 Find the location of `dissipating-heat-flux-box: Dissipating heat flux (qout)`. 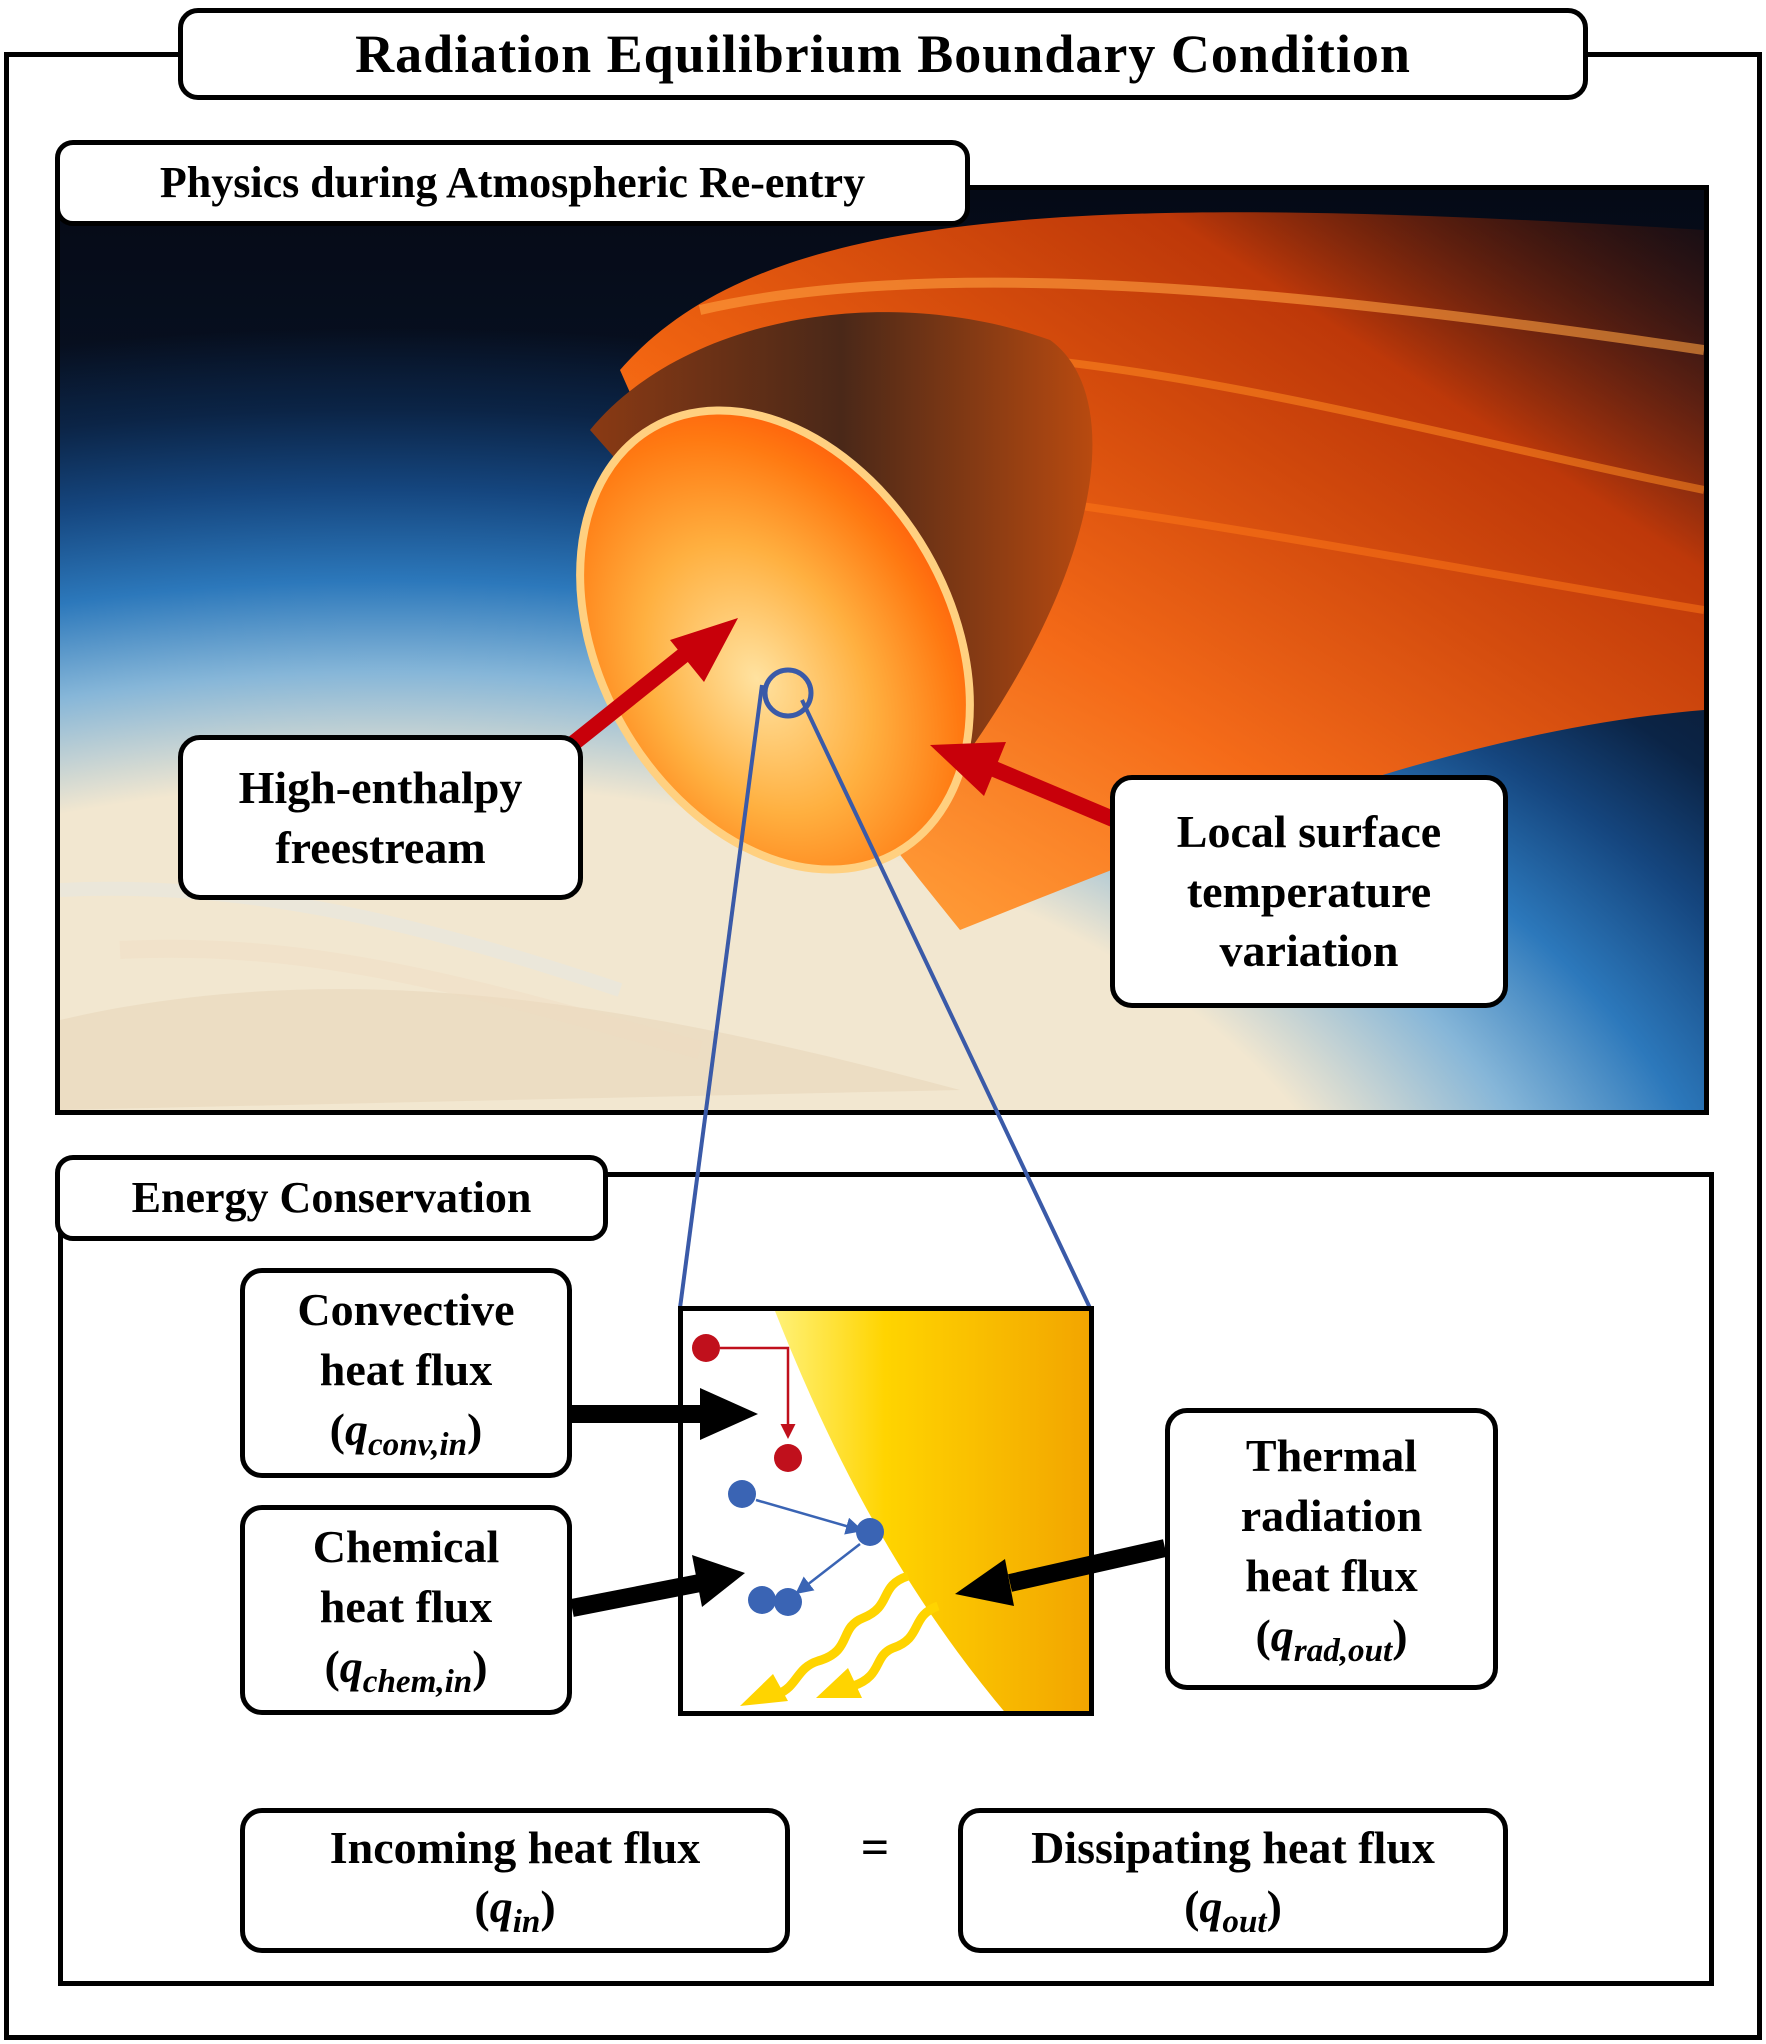

dissipating-heat-flux-box: Dissipating heat flux (qout) is located at coordinates (1233, 1880).